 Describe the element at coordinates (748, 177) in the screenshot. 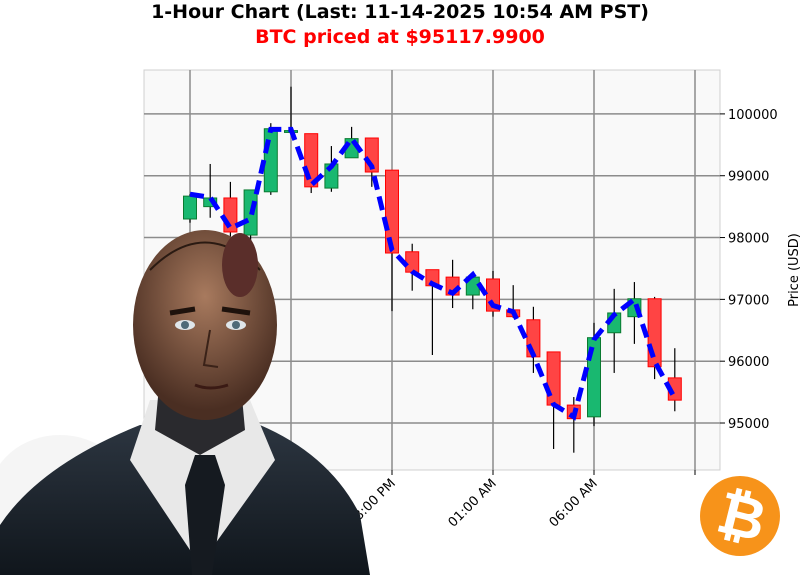

I see `y-tick-label: 99000` at that location.